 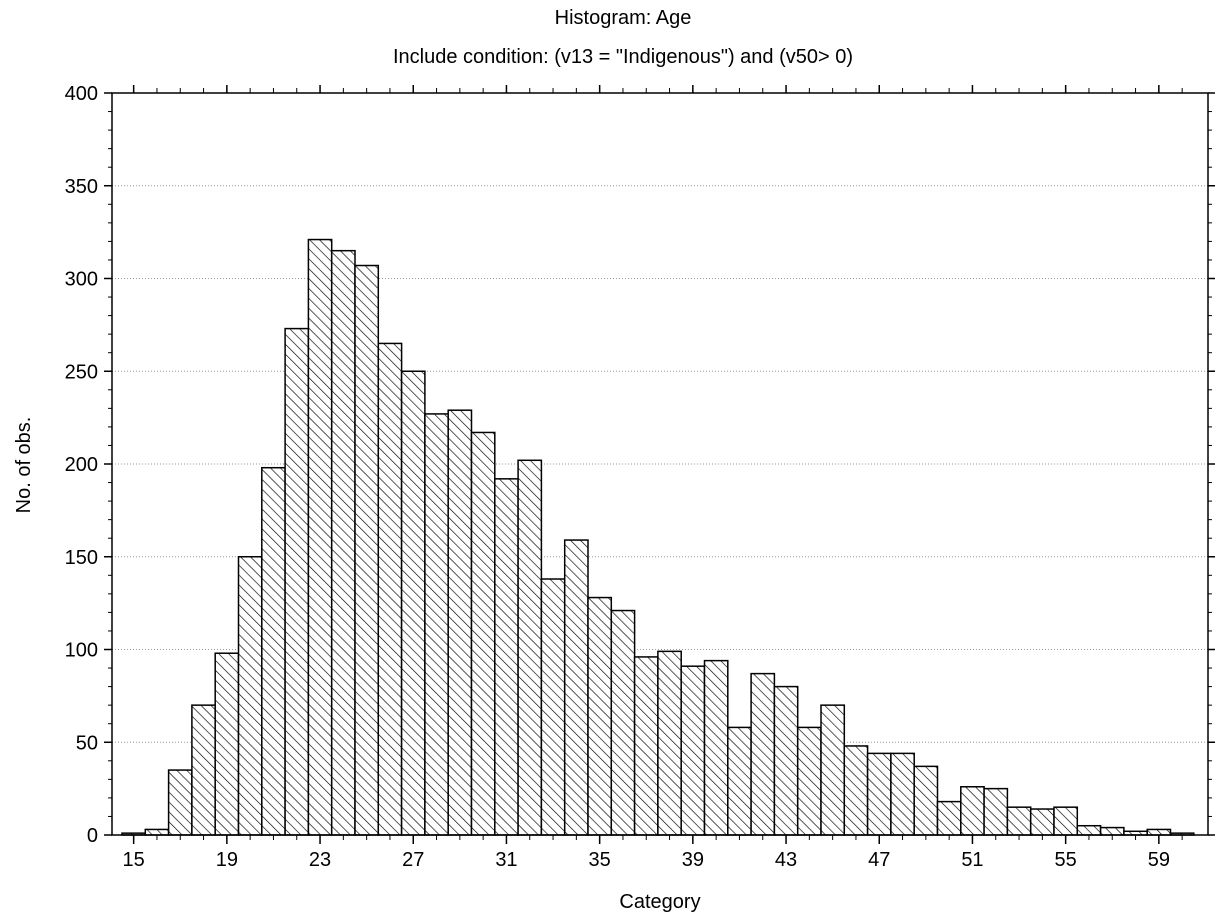 What do you see at coordinates (413, 860) in the screenshot?
I see `x-tick-label: 27` at bounding box center [413, 860].